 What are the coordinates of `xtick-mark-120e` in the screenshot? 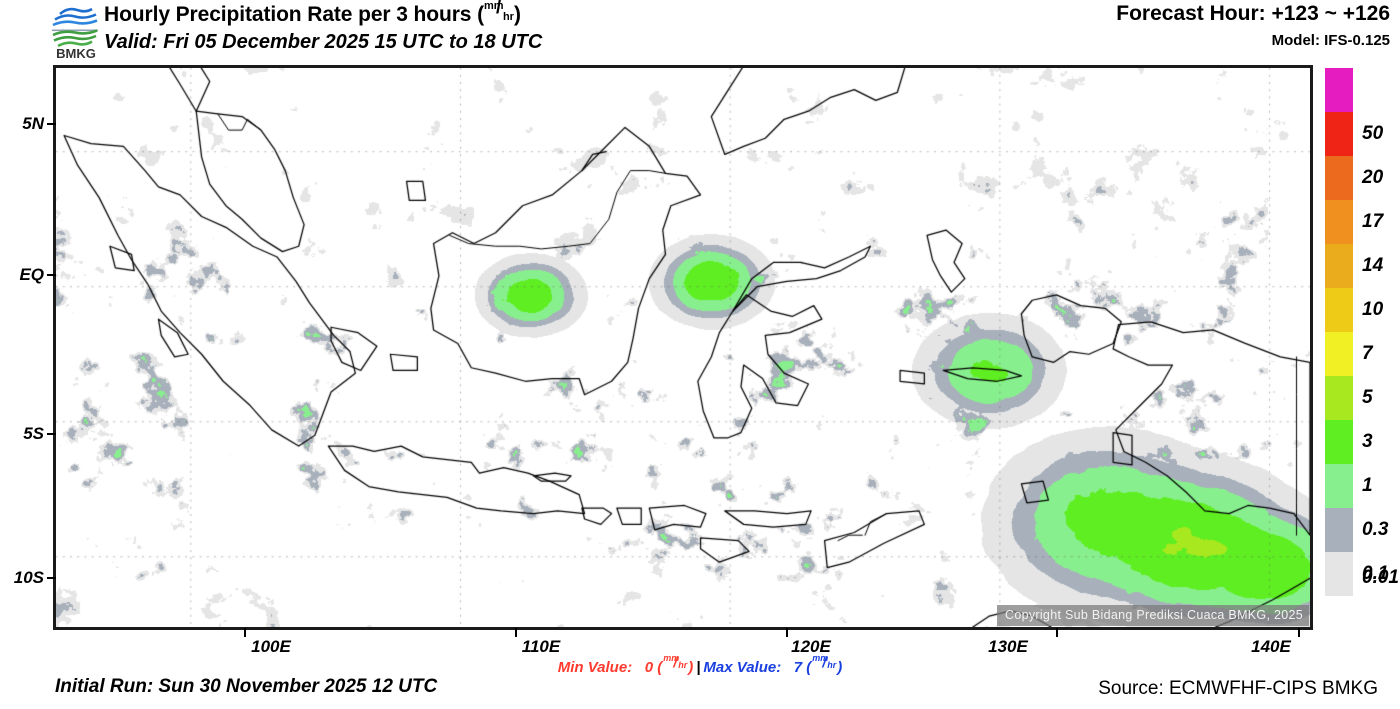 It's located at (787, 632).